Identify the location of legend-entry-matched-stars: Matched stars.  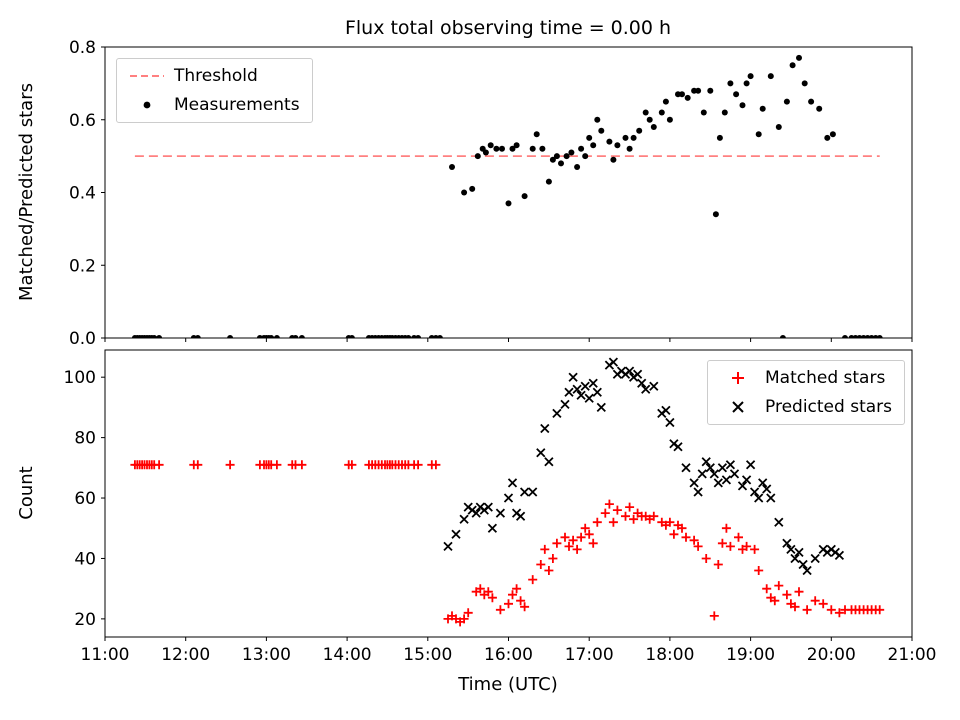
(806, 378).